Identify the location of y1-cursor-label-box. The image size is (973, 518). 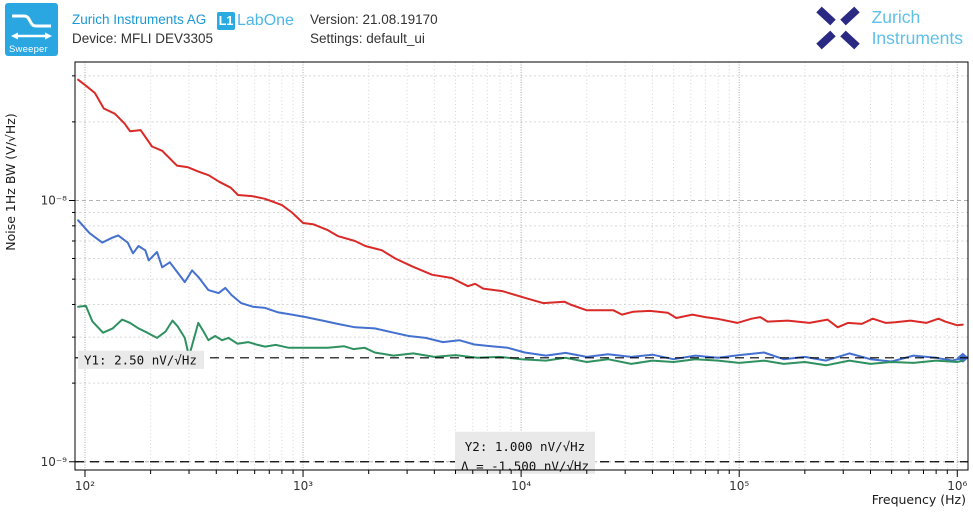
(141, 359).